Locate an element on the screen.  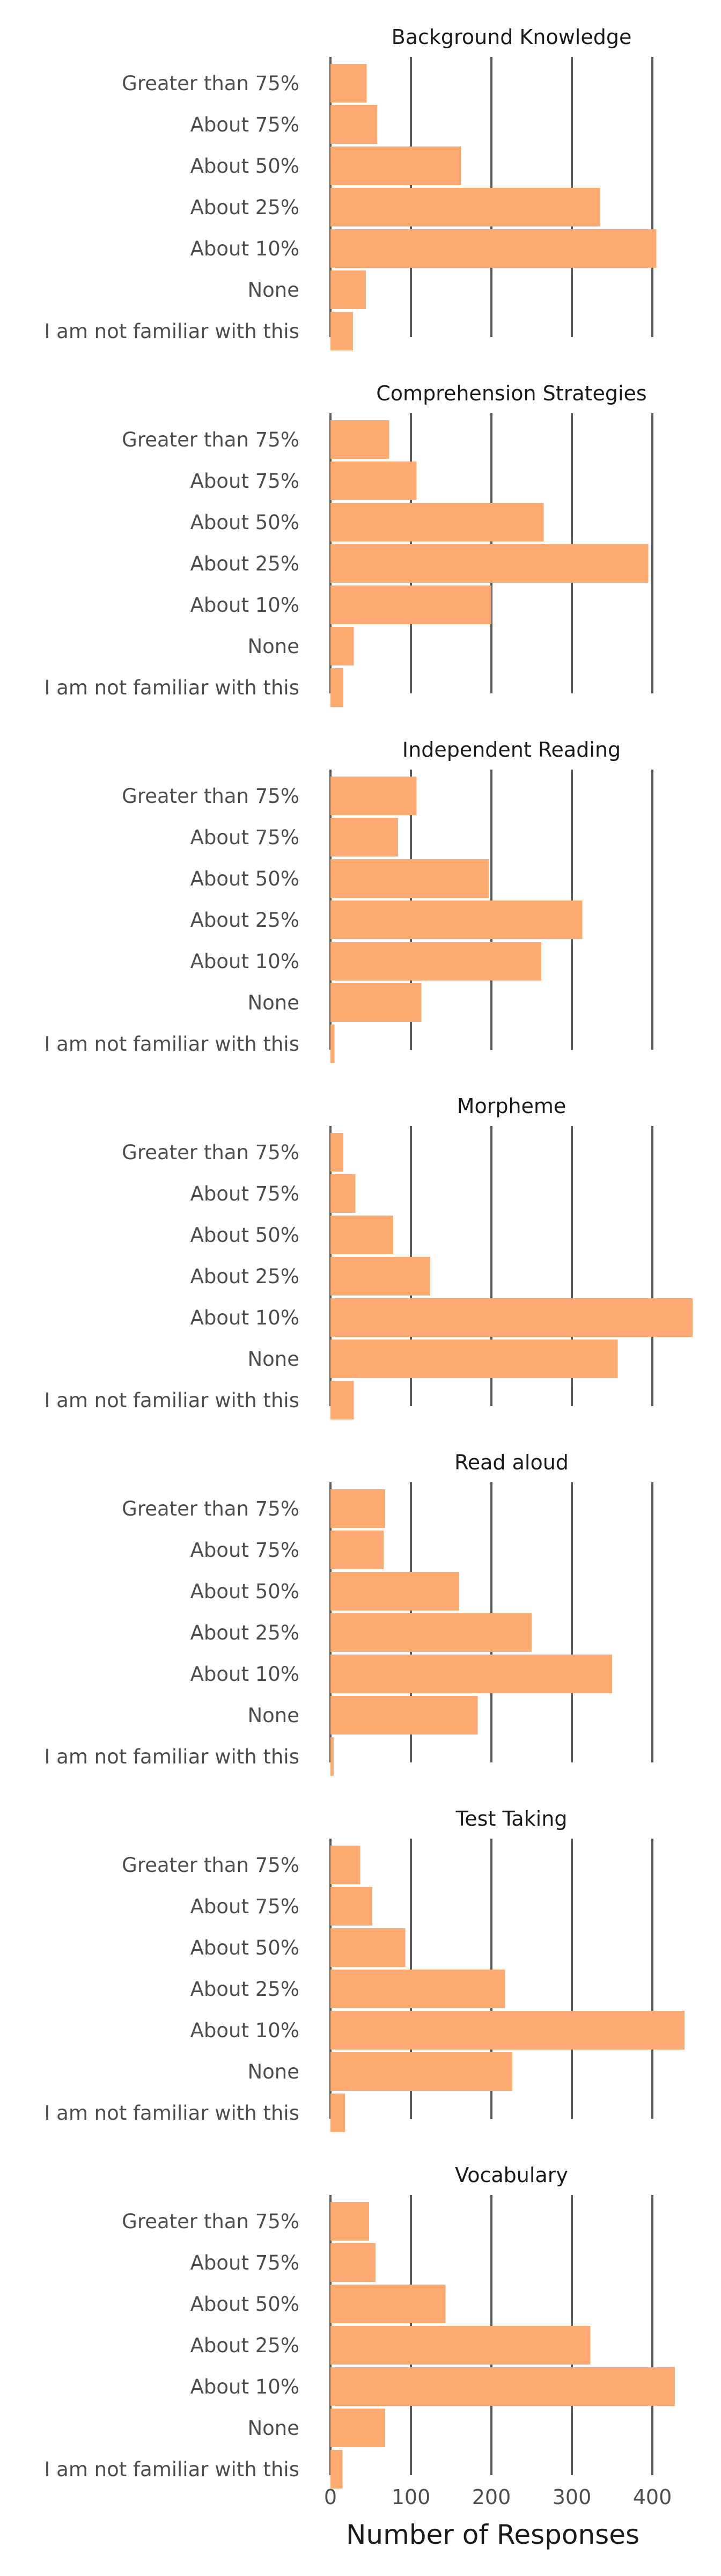
panel-title: Vocabulary is located at coordinates (512, 2175).